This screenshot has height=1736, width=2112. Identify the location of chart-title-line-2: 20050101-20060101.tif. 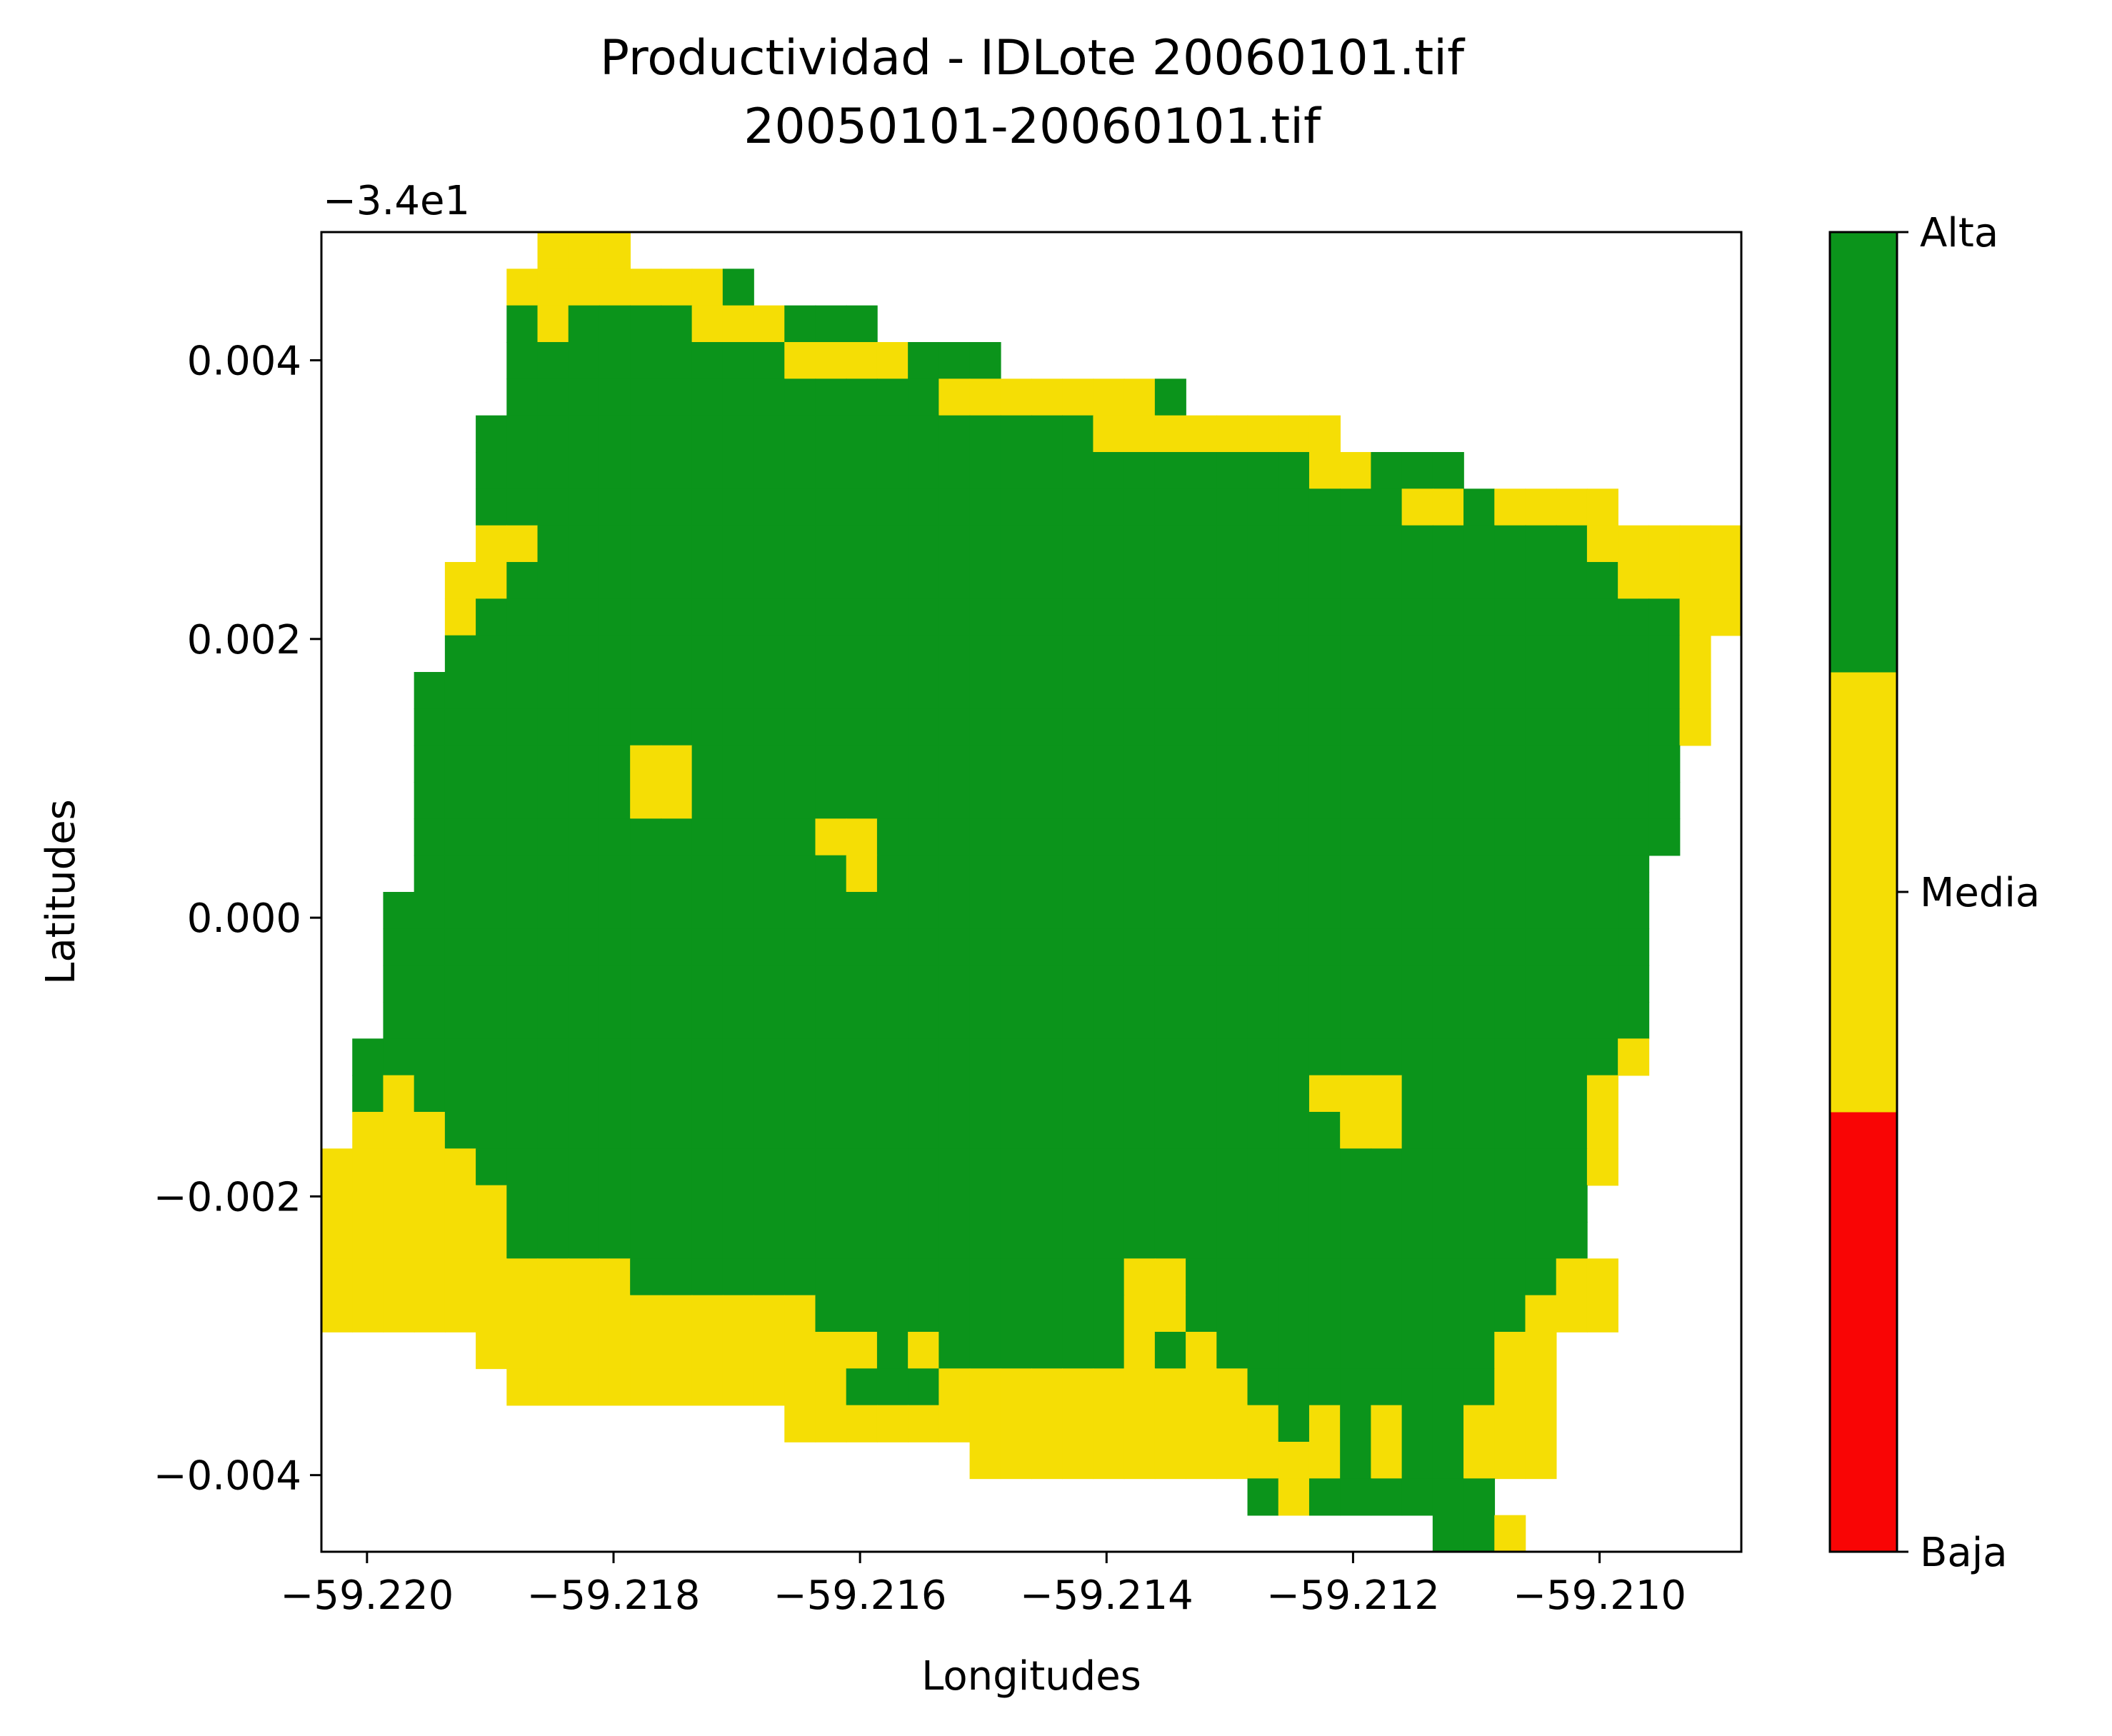
(1033, 127).